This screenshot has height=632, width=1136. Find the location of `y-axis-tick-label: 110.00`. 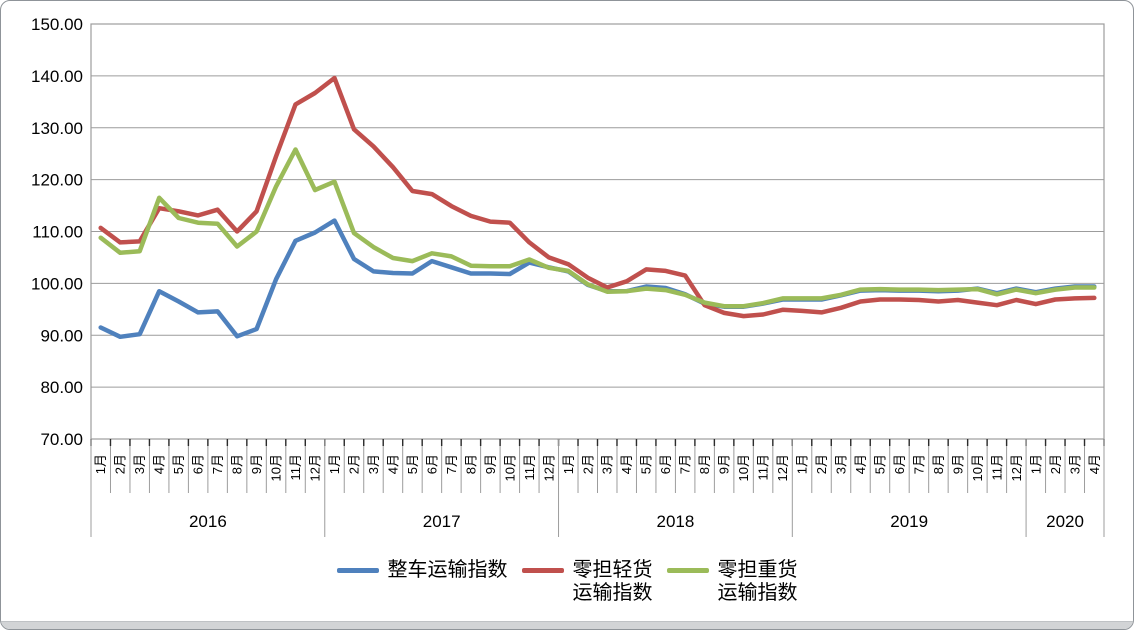

y-axis-tick-label: 110.00 is located at coordinates (57, 232).